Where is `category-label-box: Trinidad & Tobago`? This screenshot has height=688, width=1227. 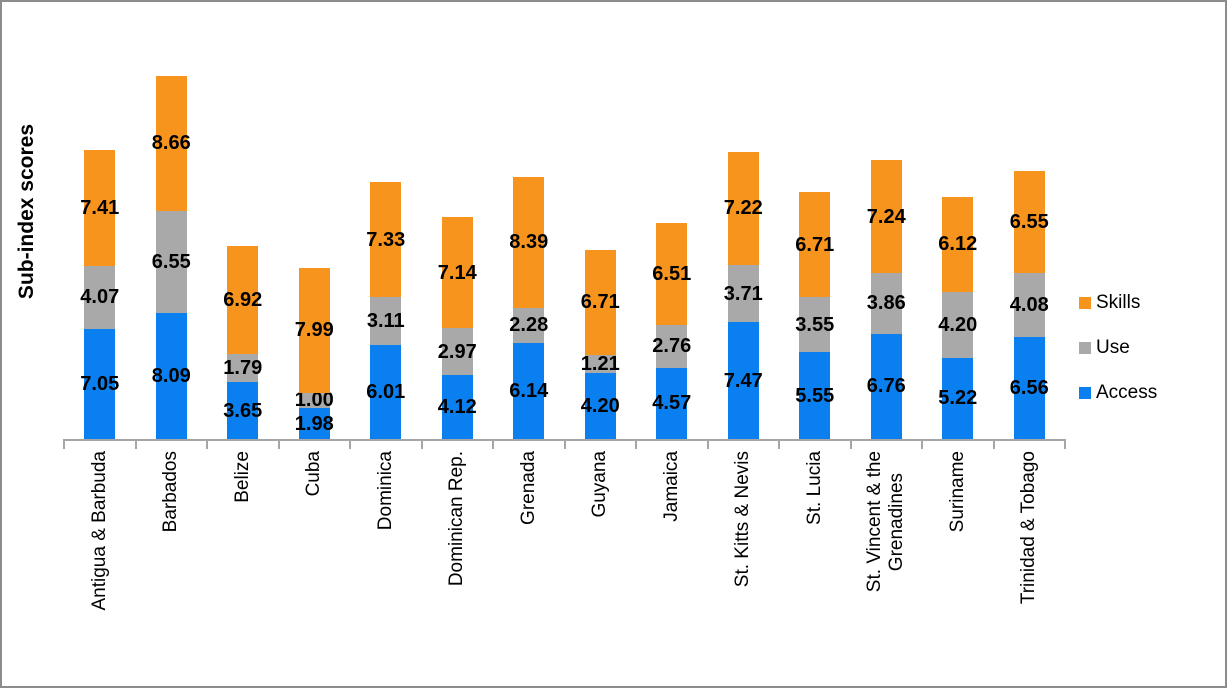
category-label-box: Trinidad & Tobago is located at coordinates (1030, 567).